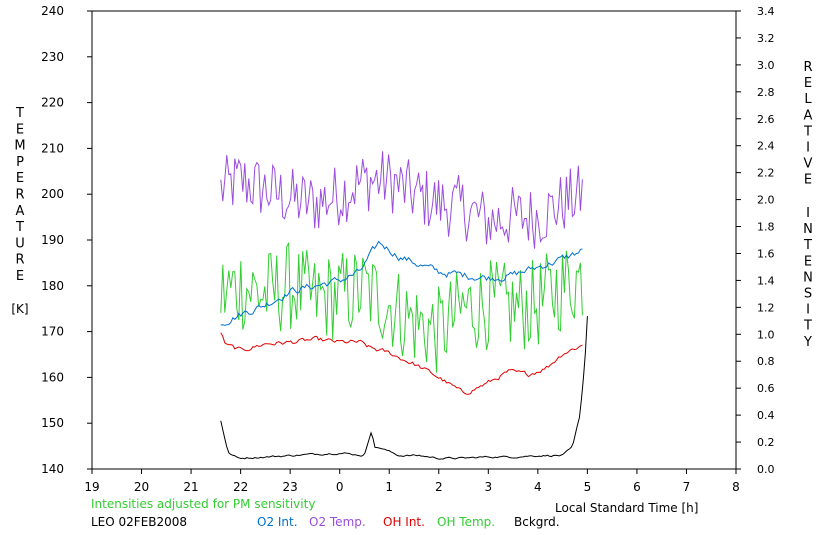 The image size is (828, 535). I want to click on right-tick-label: 1.8, so click(766, 227).